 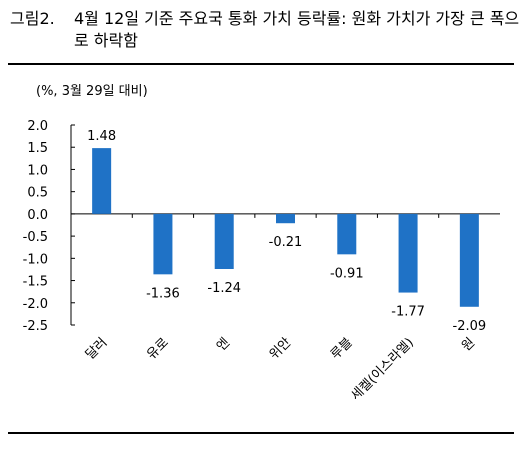 I want to click on bar-value-label: -0.21, so click(x=286, y=242).